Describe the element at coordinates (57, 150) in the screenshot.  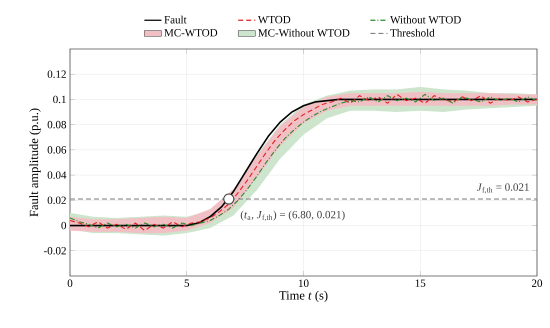
I see `y-tick-label: 0.06` at that location.